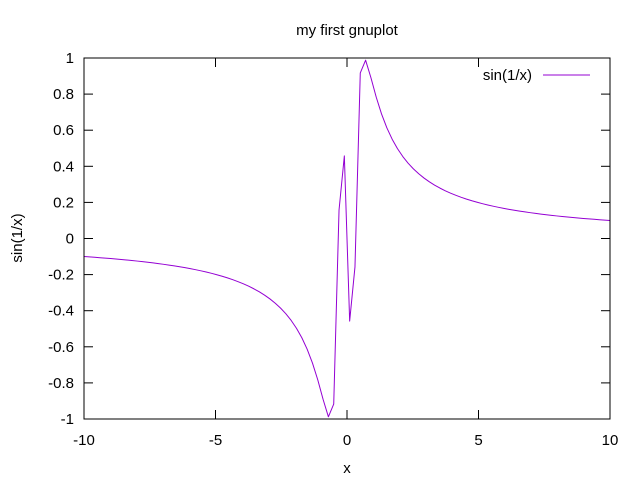 The height and width of the screenshot is (480, 640). What do you see at coordinates (17, 237) in the screenshot?
I see `y-axis-label: sin(1/x)` at bounding box center [17, 237].